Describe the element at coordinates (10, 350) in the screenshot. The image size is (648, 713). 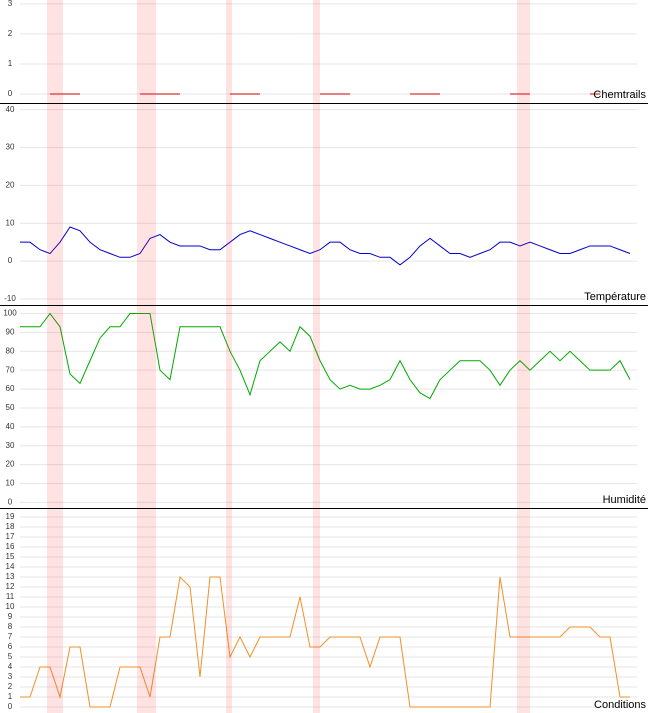
I see `y-tick-label: 80` at that location.